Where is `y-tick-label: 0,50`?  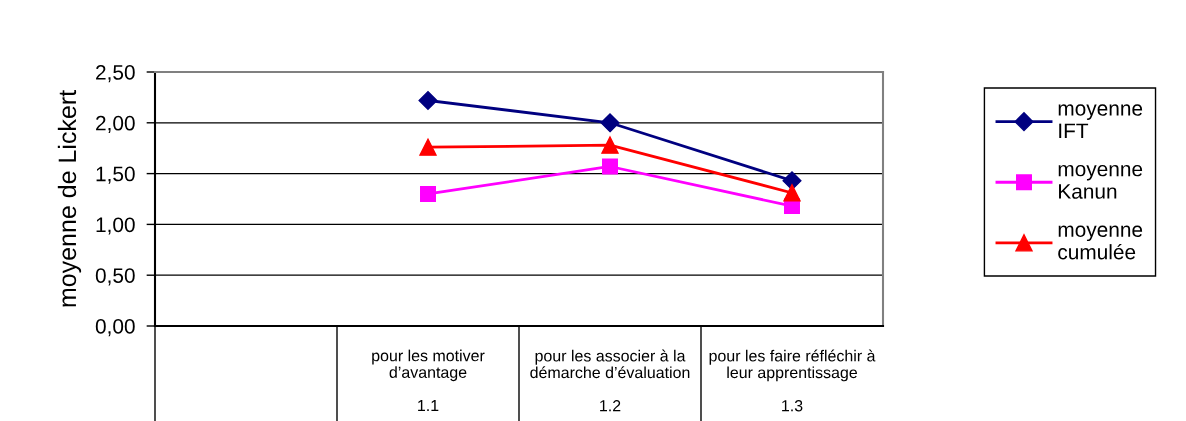
y-tick-label: 0,50 is located at coordinates (115, 277).